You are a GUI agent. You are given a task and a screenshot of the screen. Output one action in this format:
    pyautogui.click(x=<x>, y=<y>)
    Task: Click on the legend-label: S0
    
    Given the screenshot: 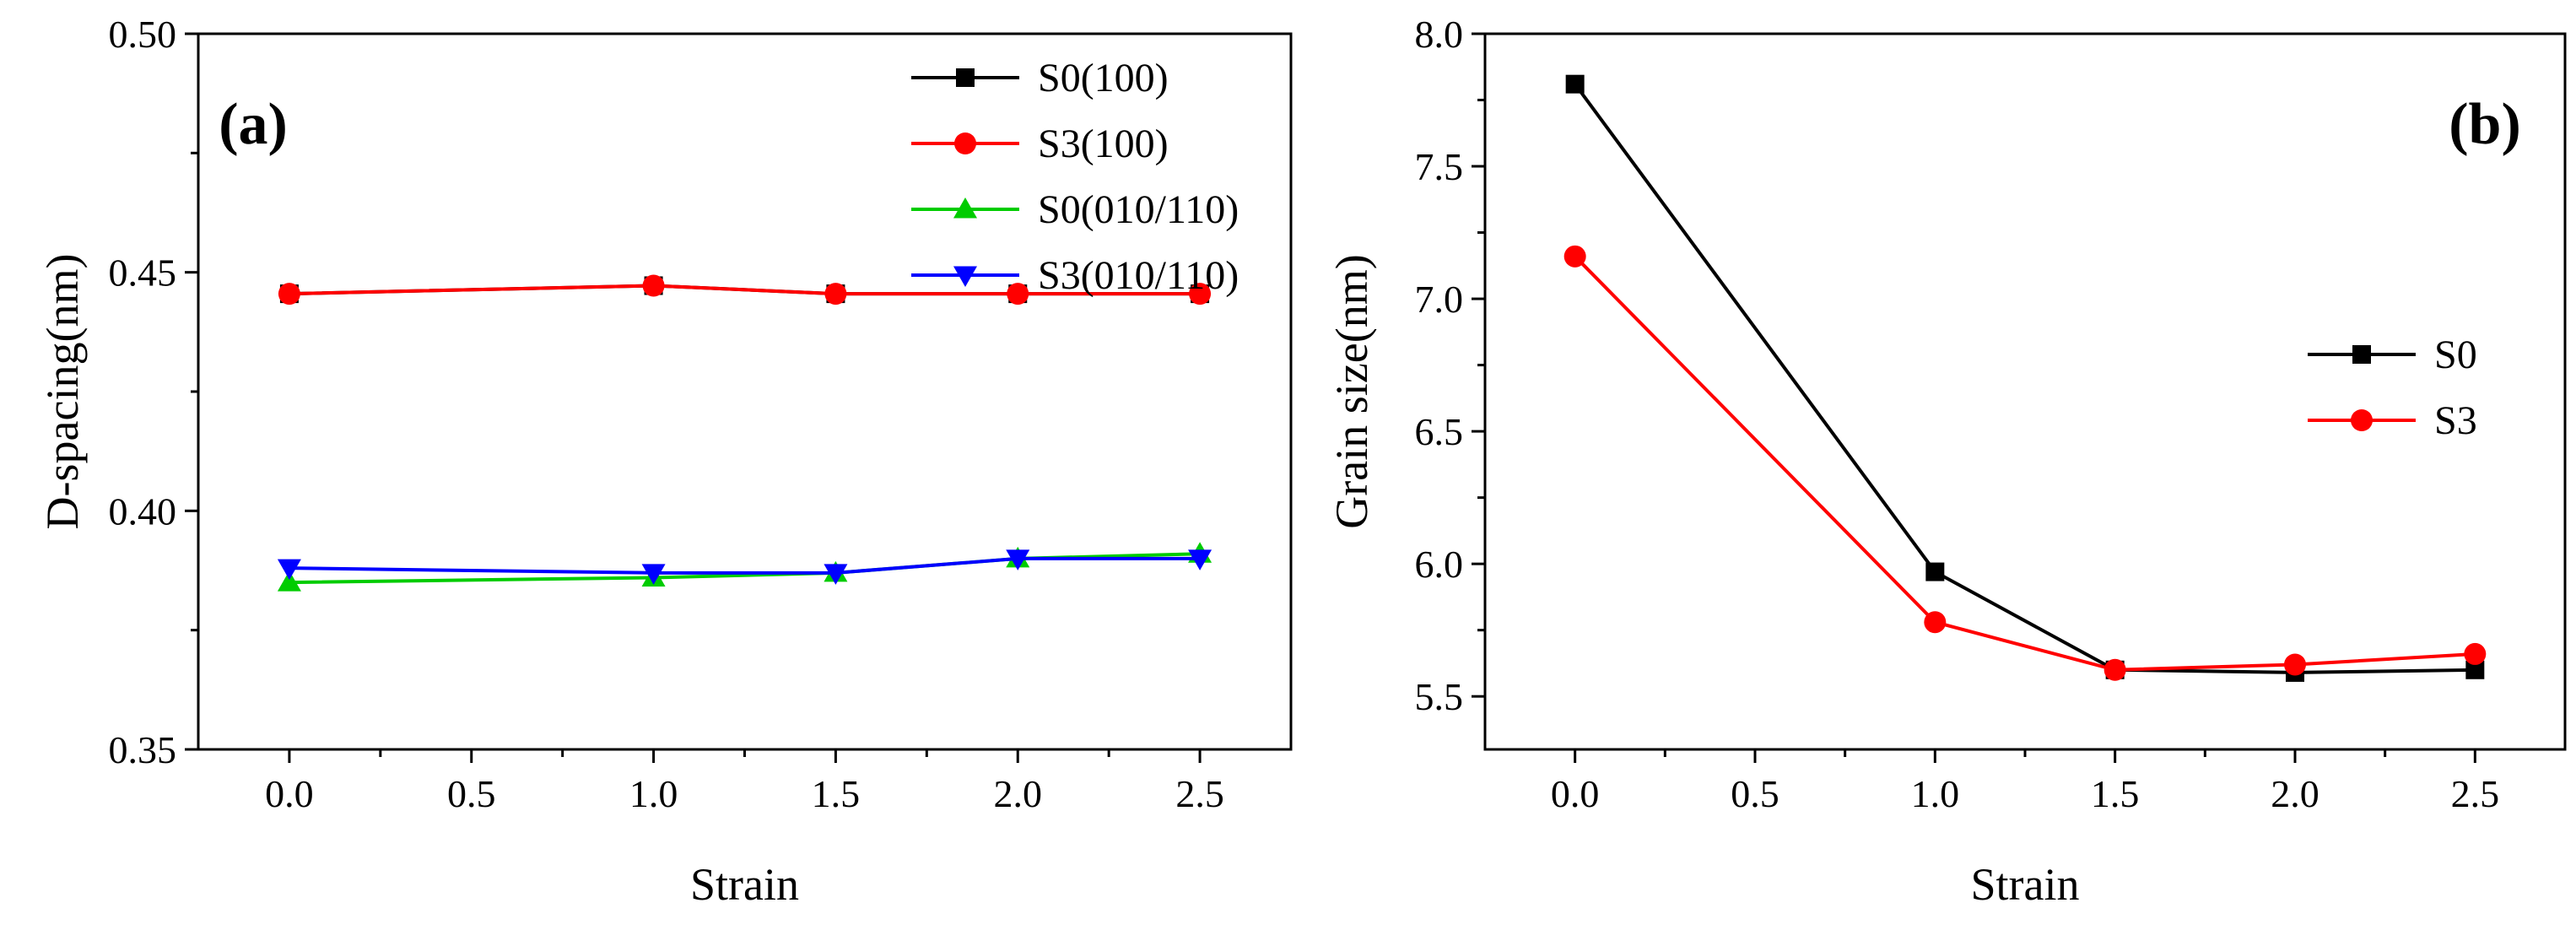 What is the action you would take?
    pyautogui.click(x=2455, y=355)
    